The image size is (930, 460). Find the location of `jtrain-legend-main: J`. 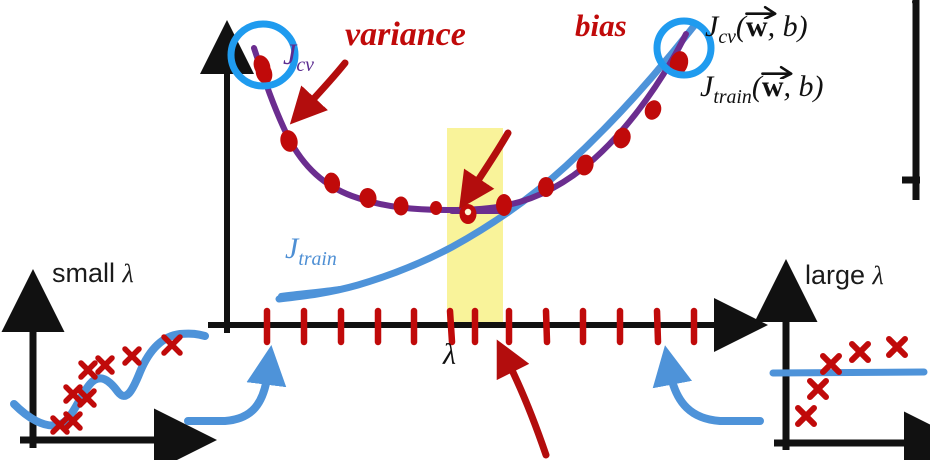

jtrain-legend-main: J is located at coordinates (707, 86).